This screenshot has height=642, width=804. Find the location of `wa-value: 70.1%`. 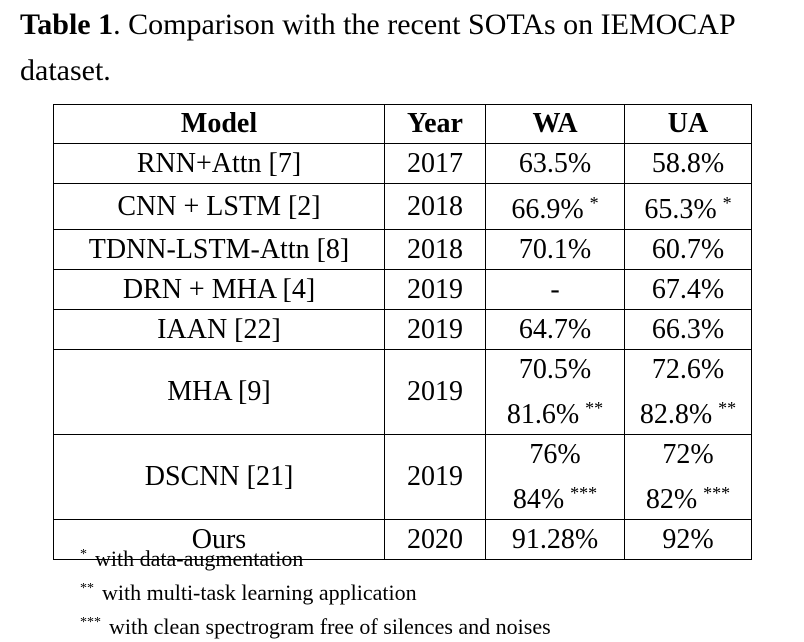

wa-value: 70.1% is located at coordinates (555, 249).